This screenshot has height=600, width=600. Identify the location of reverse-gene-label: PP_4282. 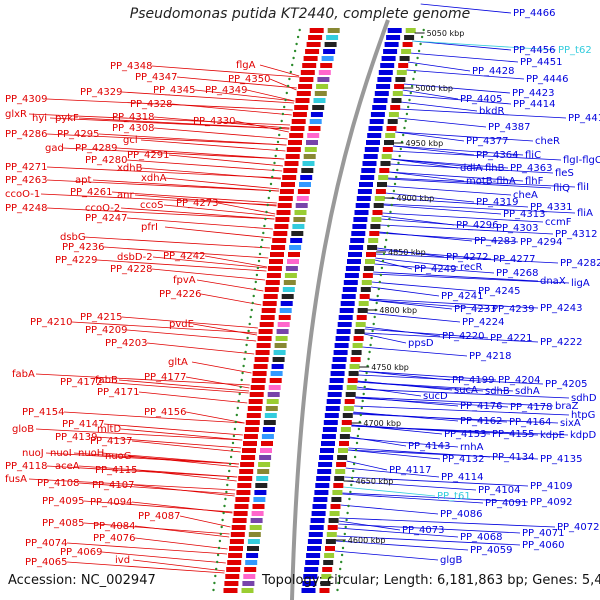
(580, 263).